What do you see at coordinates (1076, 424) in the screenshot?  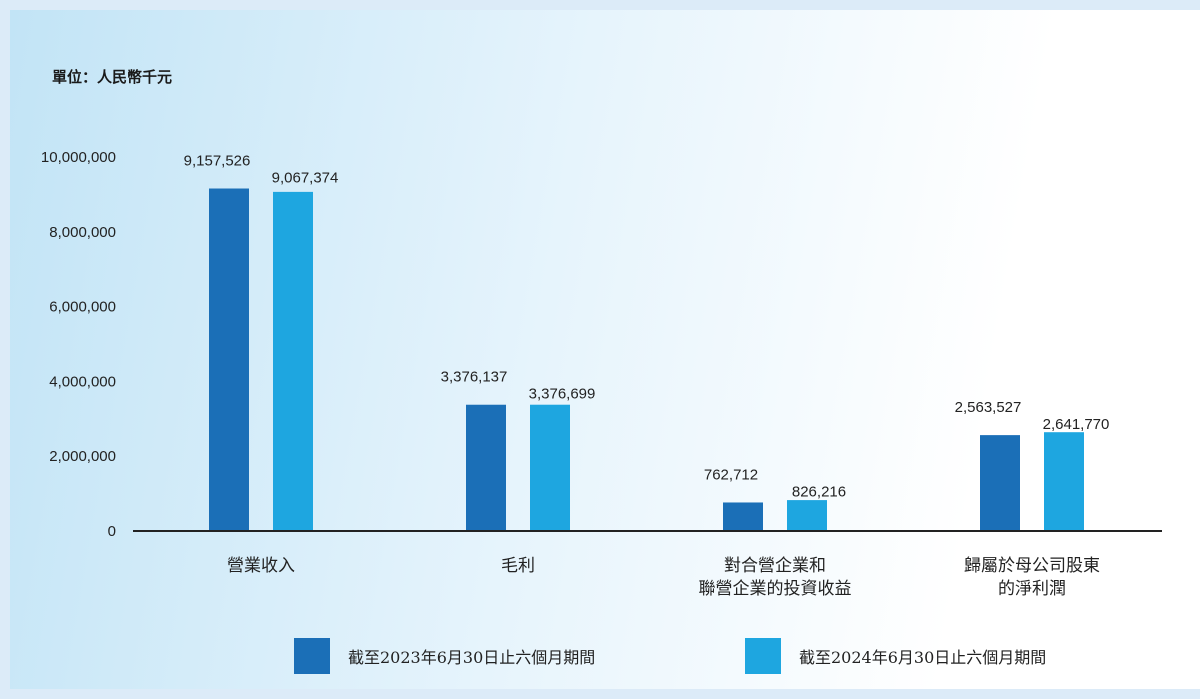 I see `data-label: 2,641,770` at bounding box center [1076, 424].